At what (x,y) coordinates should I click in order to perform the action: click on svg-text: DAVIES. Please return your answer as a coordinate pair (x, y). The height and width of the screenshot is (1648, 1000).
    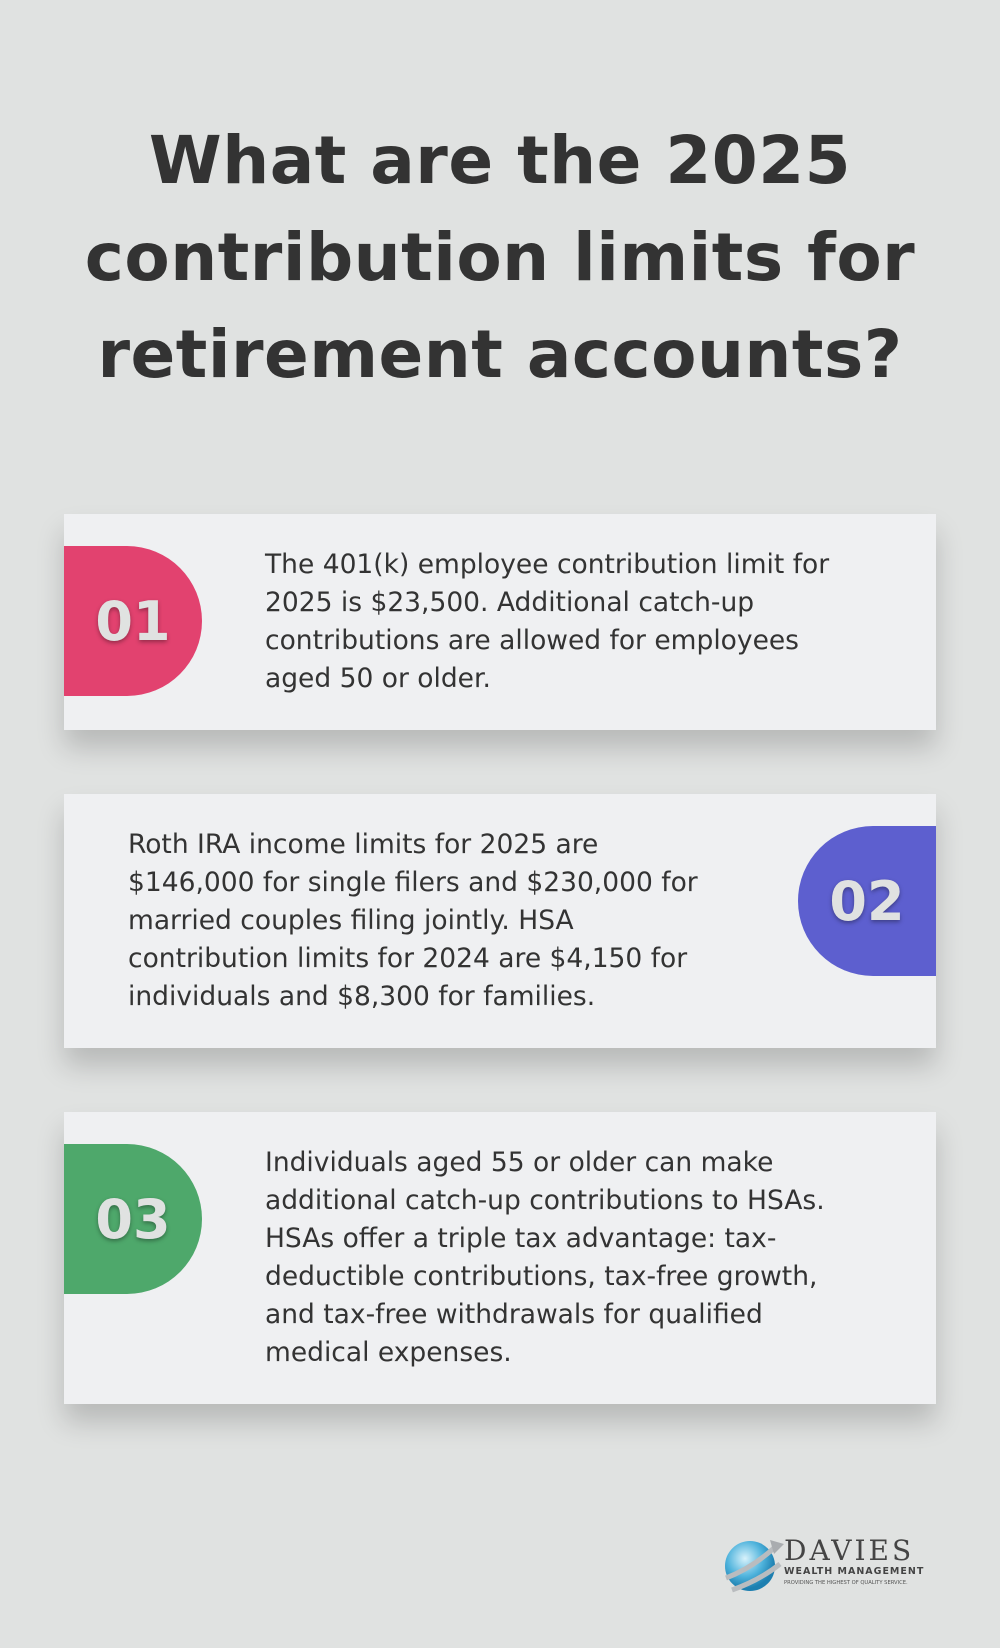
    Looking at the image, I should click on (849, 1550).